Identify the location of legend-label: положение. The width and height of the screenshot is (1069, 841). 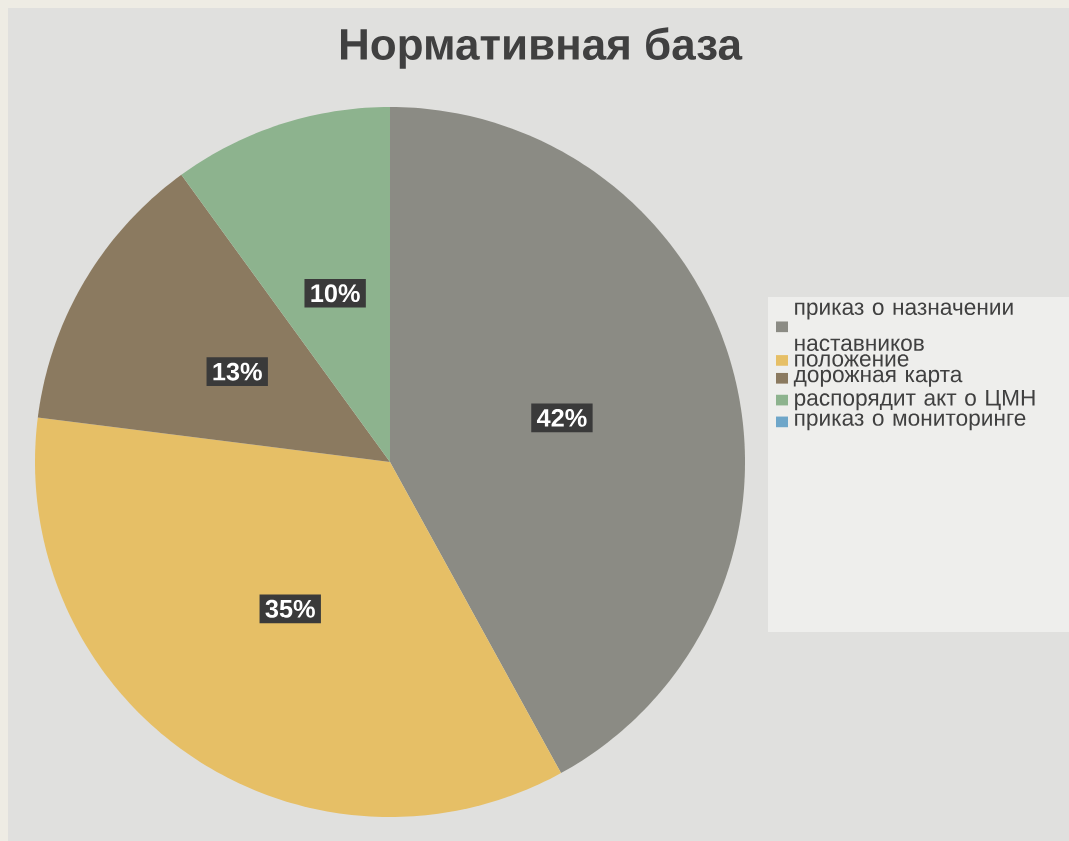
(852, 360).